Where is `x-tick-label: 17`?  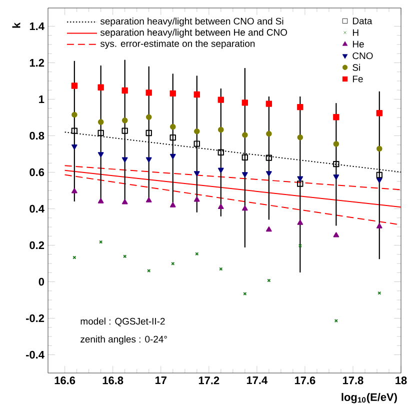 x-tick-label: 17 is located at coordinates (160, 380).